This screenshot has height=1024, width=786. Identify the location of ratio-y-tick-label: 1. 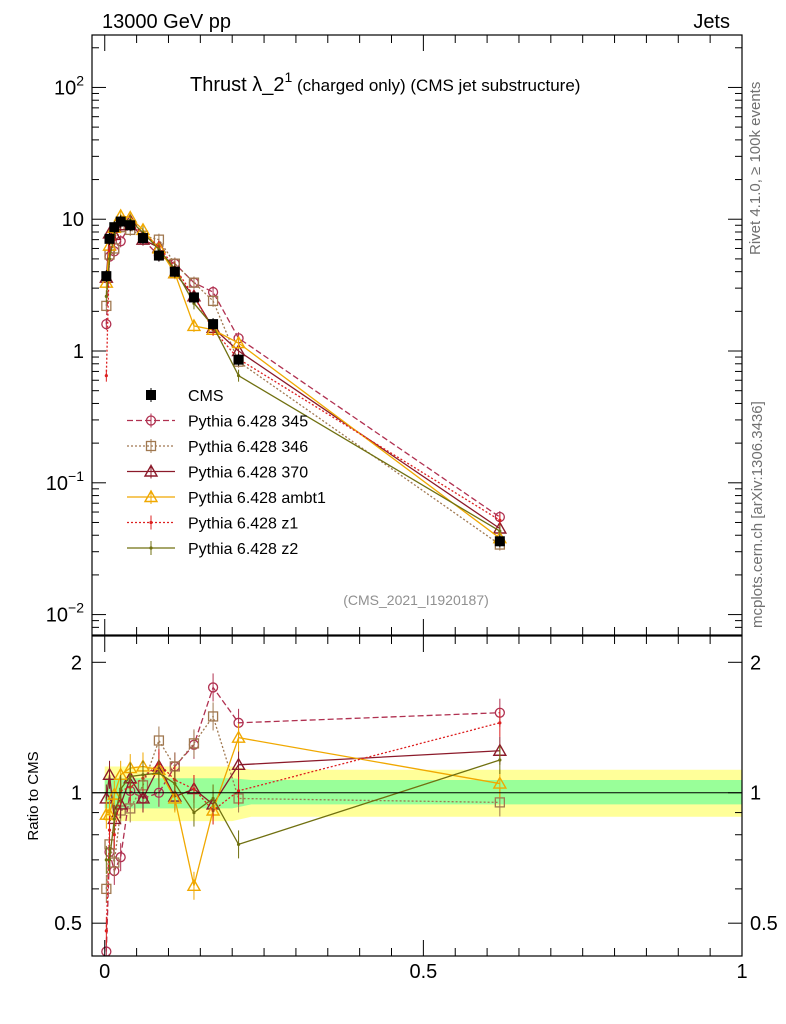
(76, 794).